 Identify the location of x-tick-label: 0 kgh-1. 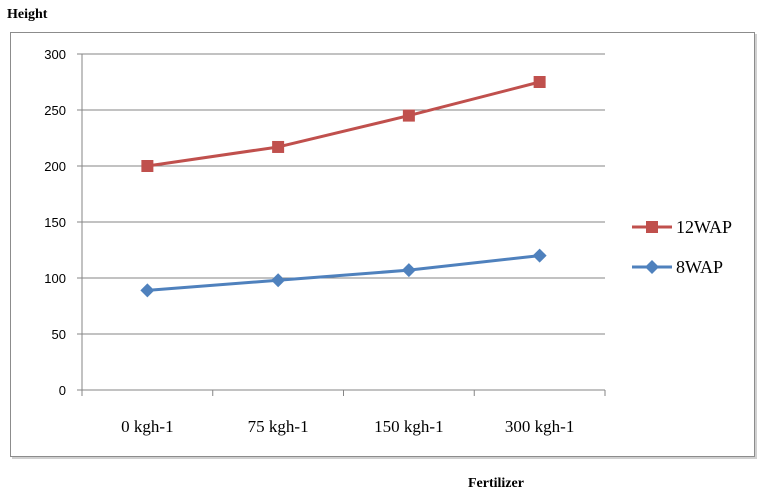
(147, 426).